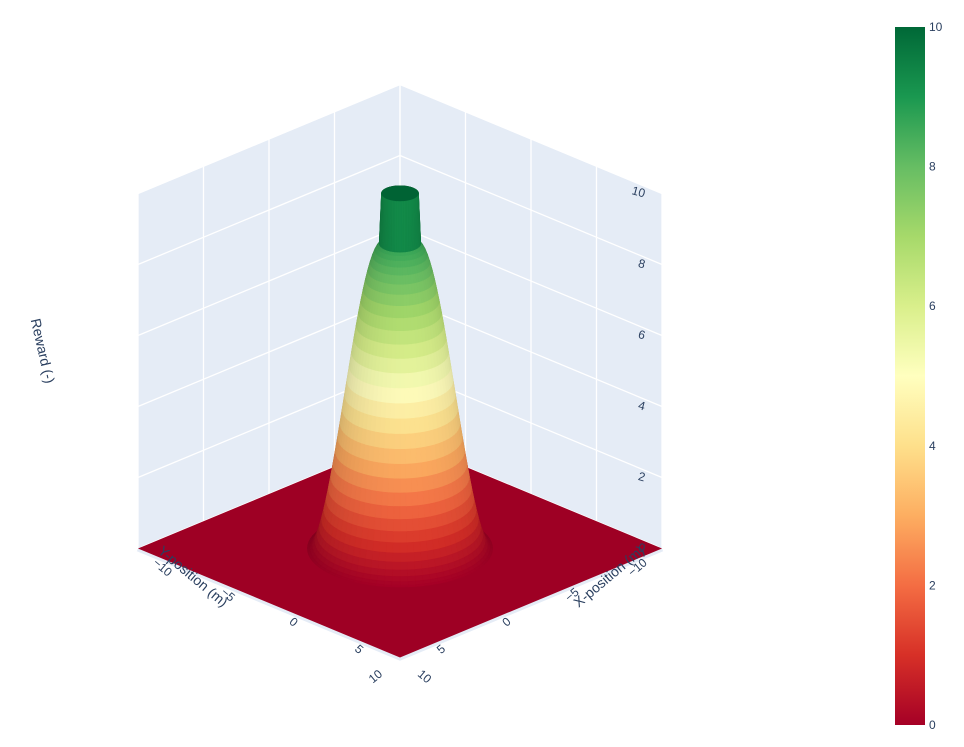 The width and height of the screenshot is (964, 747). What do you see at coordinates (932, 446) in the screenshot?
I see `colorbar-tick-label: 4` at bounding box center [932, 446].